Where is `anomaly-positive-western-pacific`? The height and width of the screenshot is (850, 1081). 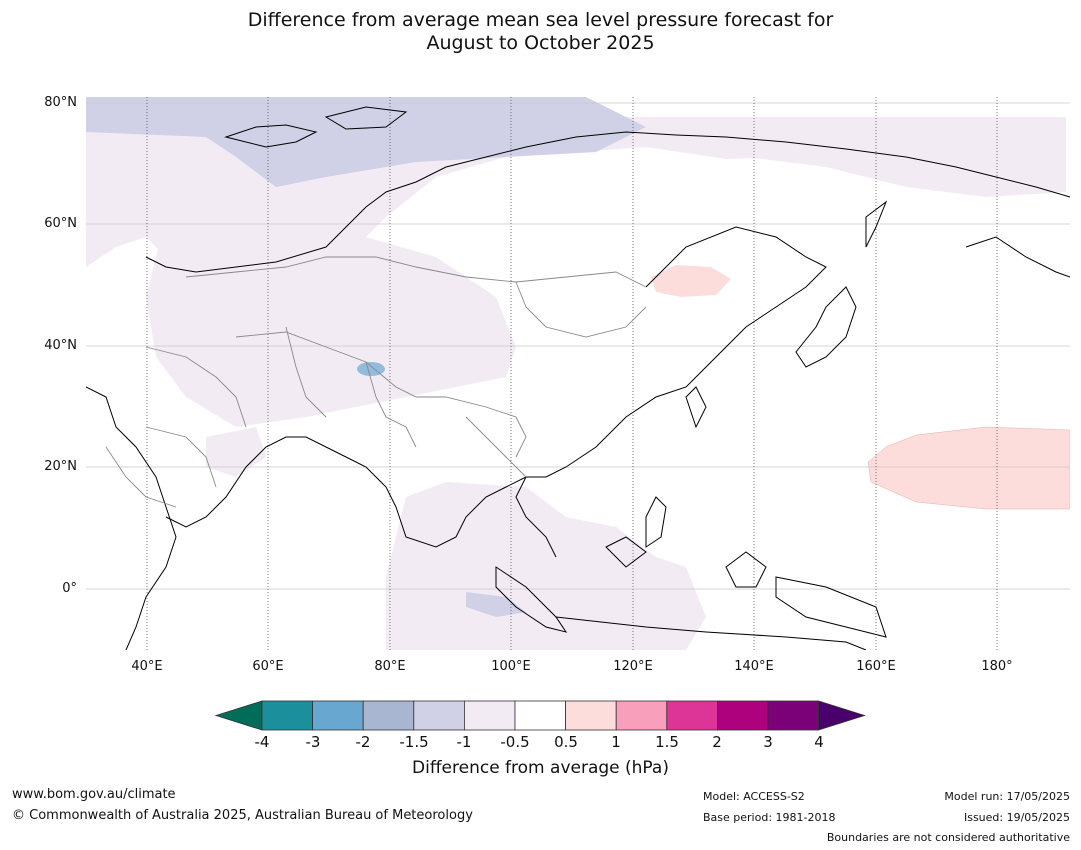
anomaly-positive-western-pacific is located at coordinates (968, 468).